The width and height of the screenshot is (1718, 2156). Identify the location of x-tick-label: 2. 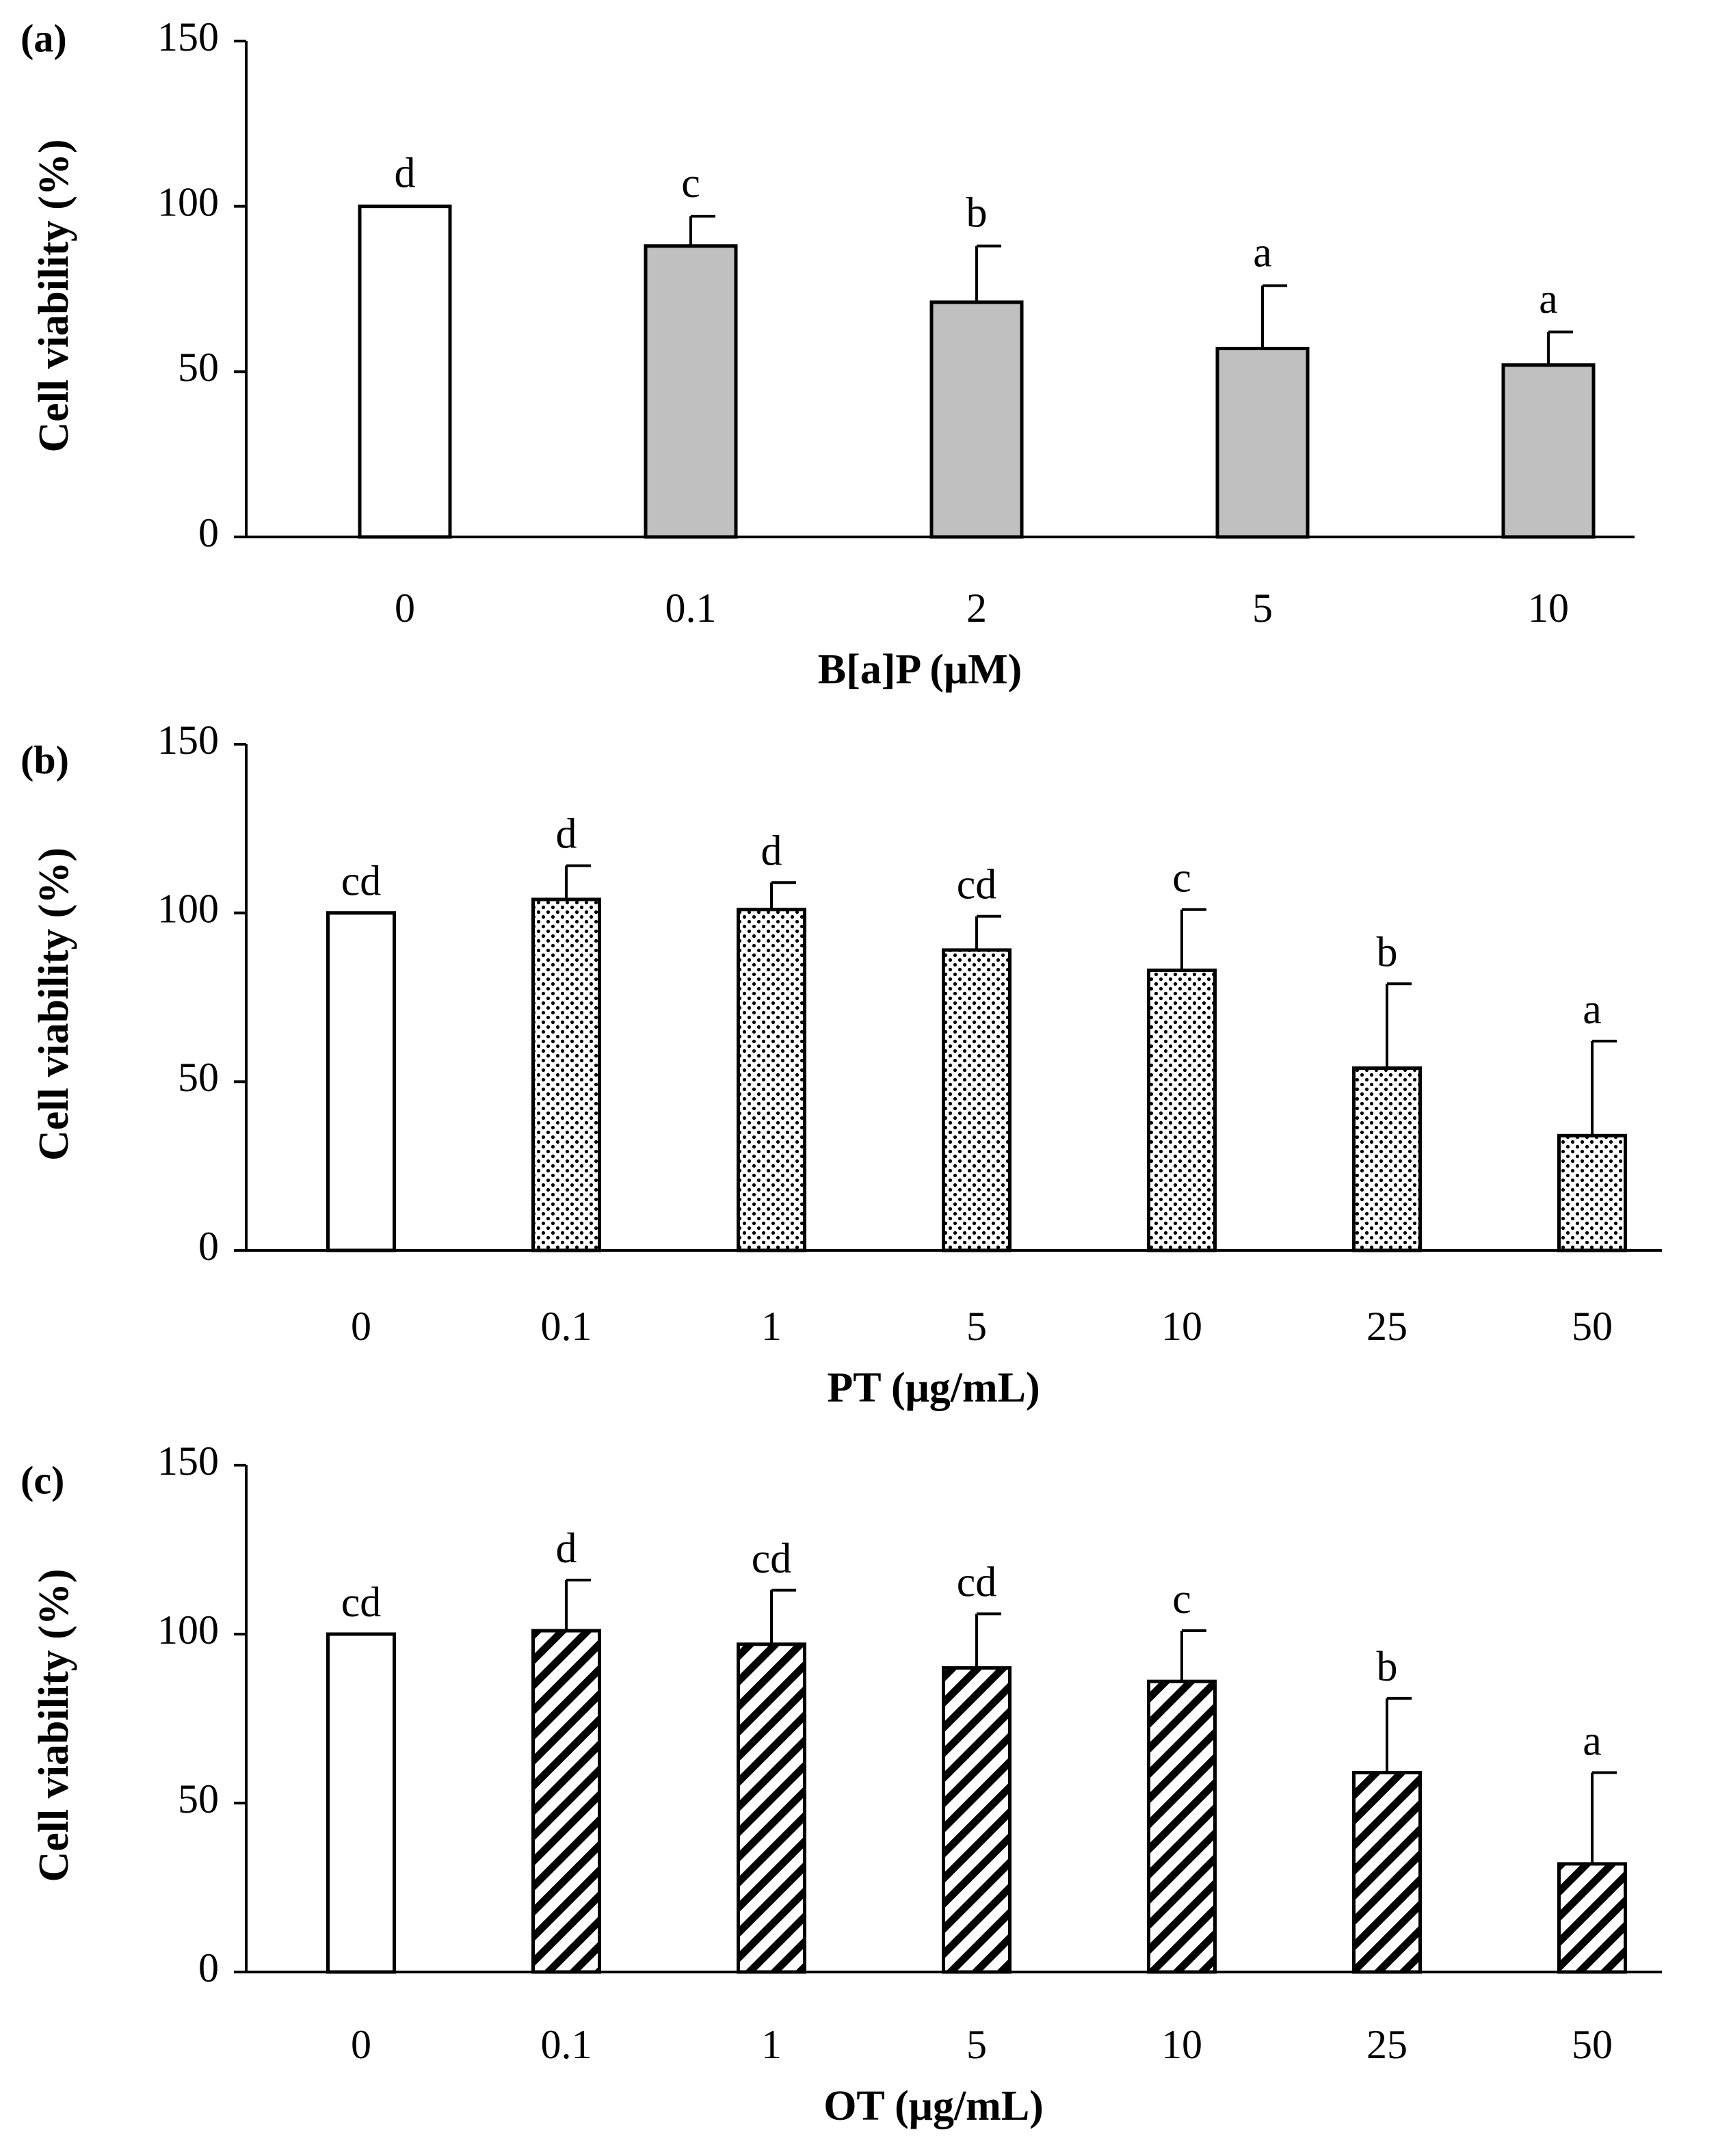
(977, 608).